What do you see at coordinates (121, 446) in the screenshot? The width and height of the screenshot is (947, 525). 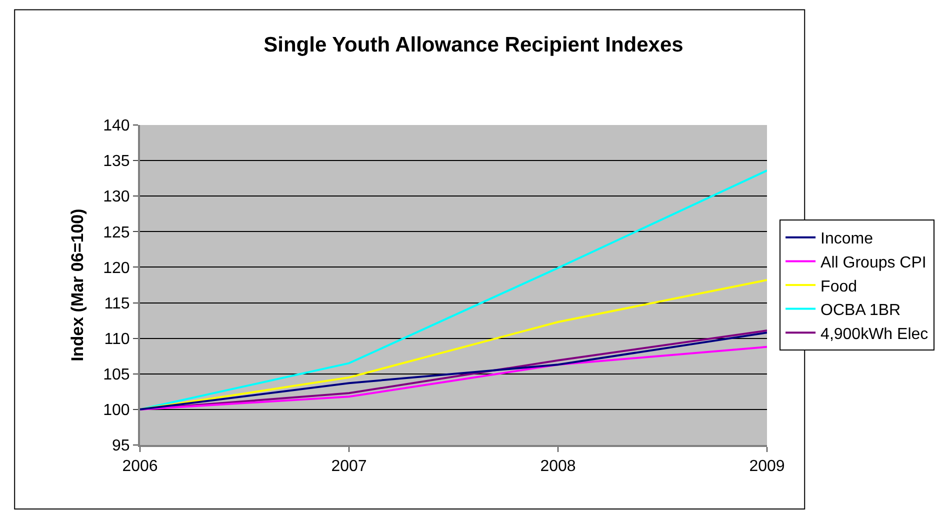 I see `y-tick-label: 95` at bounding box center [121, 446].